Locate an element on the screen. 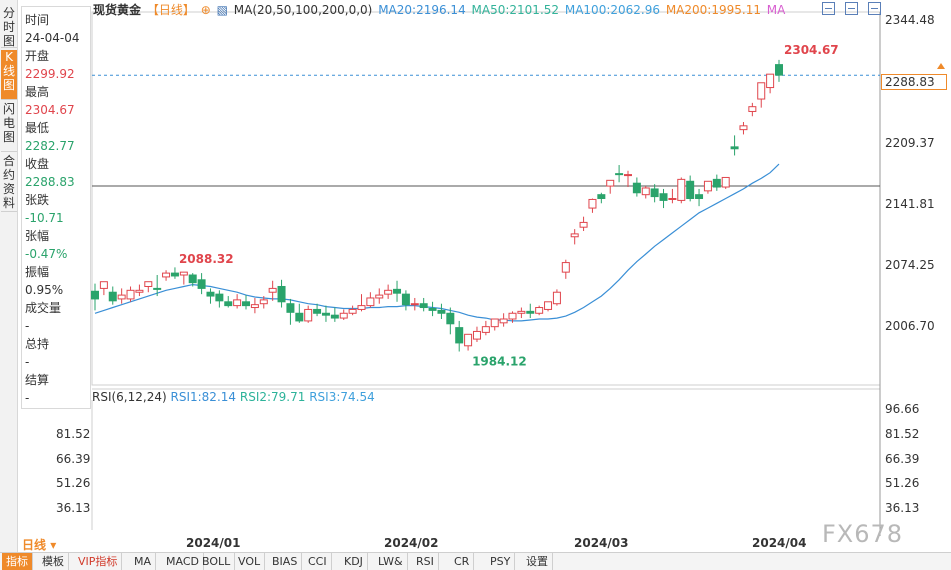 This screenshot has height=570, width=951. tab-timeshare: 分时图 is located at coordinates (9, 27).